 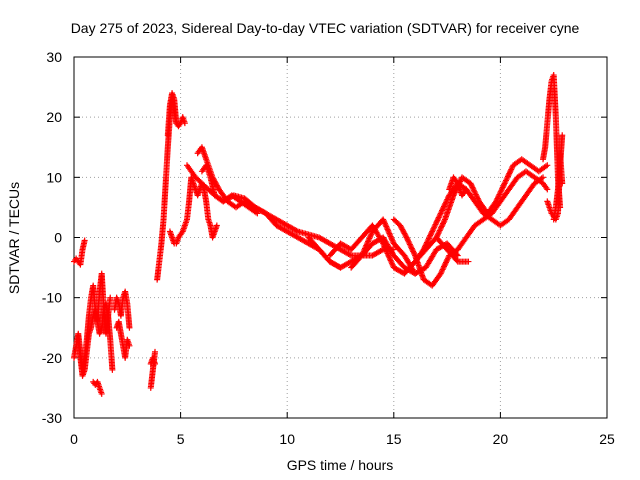 I want to click on series-early-h, so click(x=153, y=360).